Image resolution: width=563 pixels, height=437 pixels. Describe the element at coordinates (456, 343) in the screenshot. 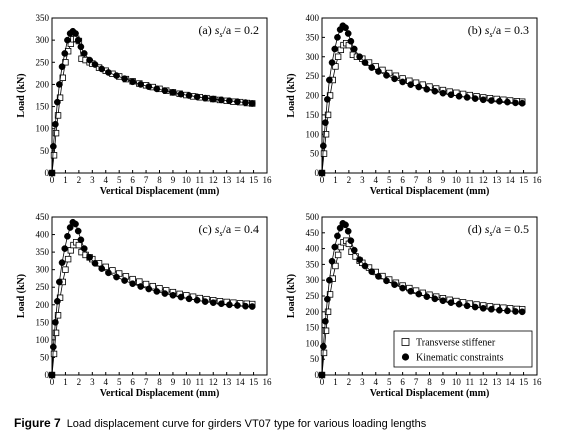

I see `legend-label: Transverse stiffener` at that location.